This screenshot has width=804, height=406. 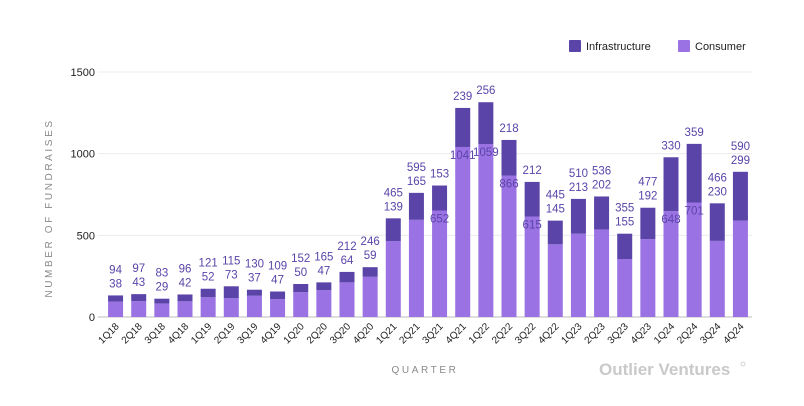 I want to click on bar-infrastructure-3q21, so click(x=440, y=198).